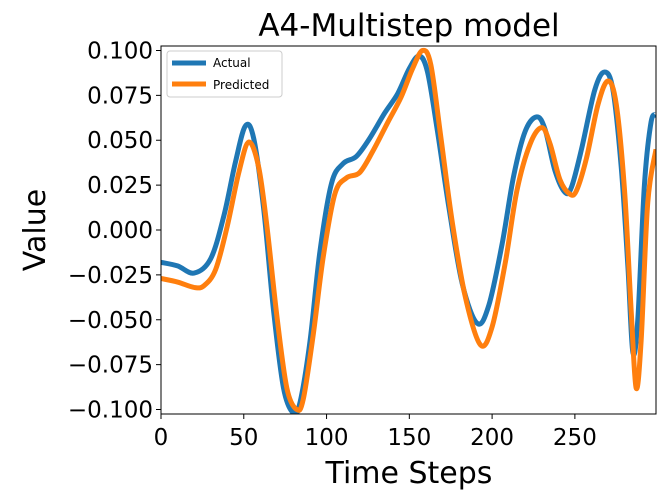 Image resolution: width=667 pixels, height=500 pixels. I want to click on y-tick-label: 0.025, so click(120, 186).